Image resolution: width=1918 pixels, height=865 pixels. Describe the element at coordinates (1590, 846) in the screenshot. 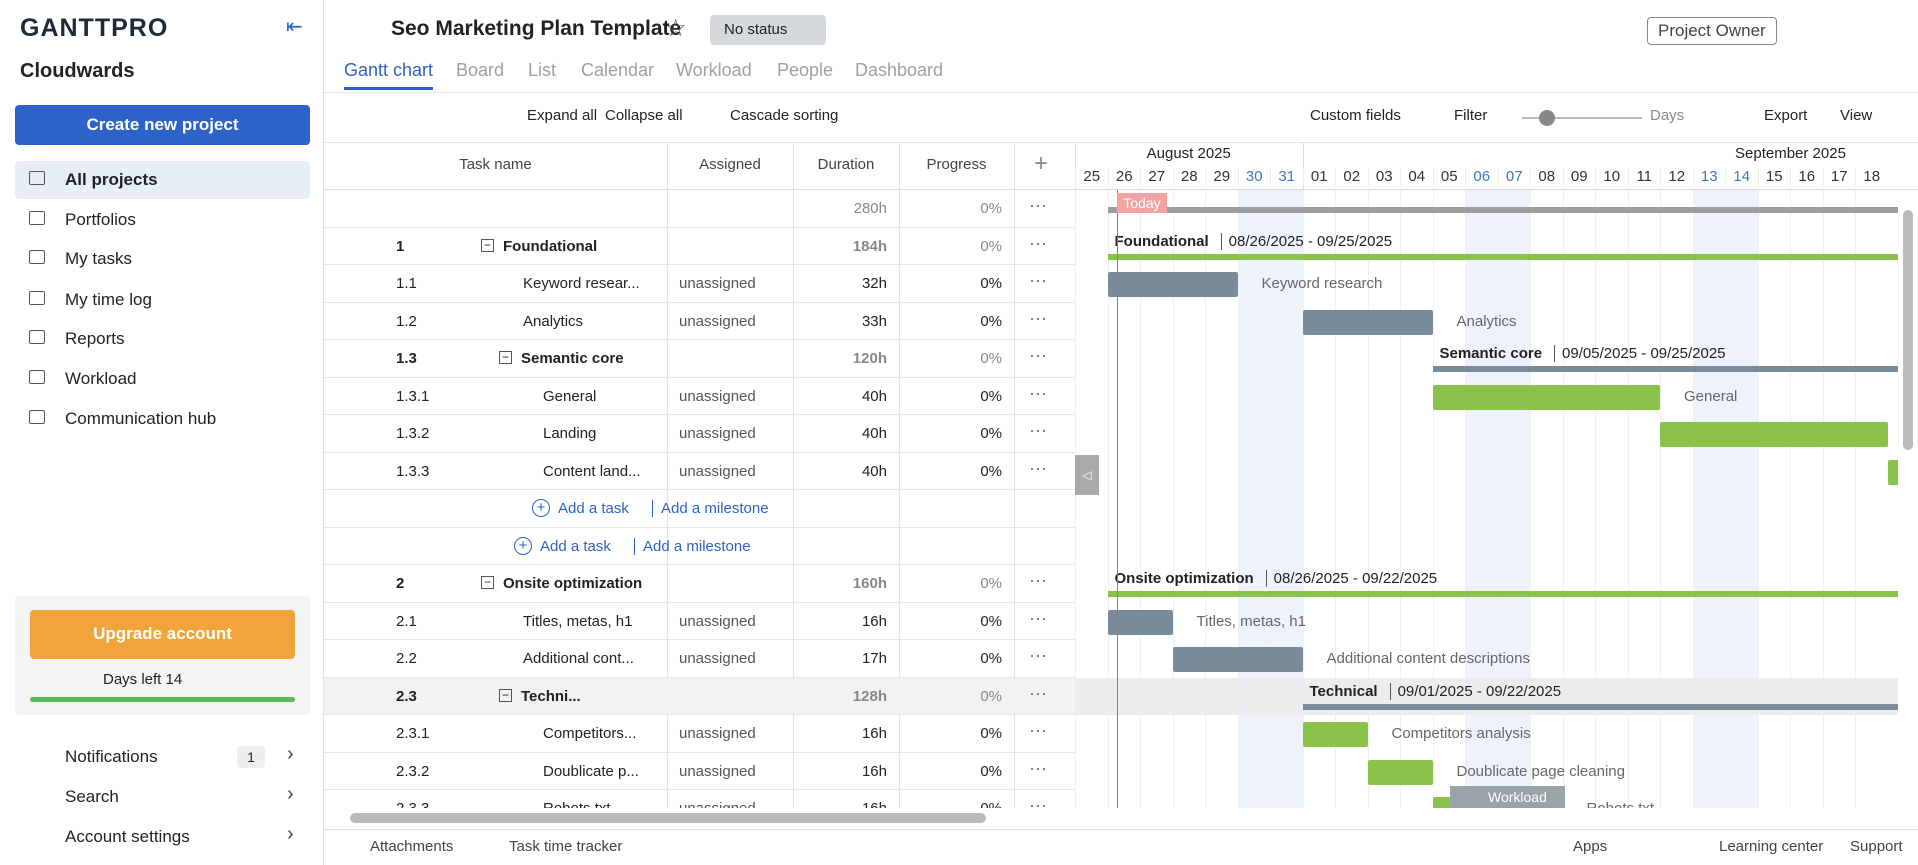

I see `footer-item: Apps` at that location.